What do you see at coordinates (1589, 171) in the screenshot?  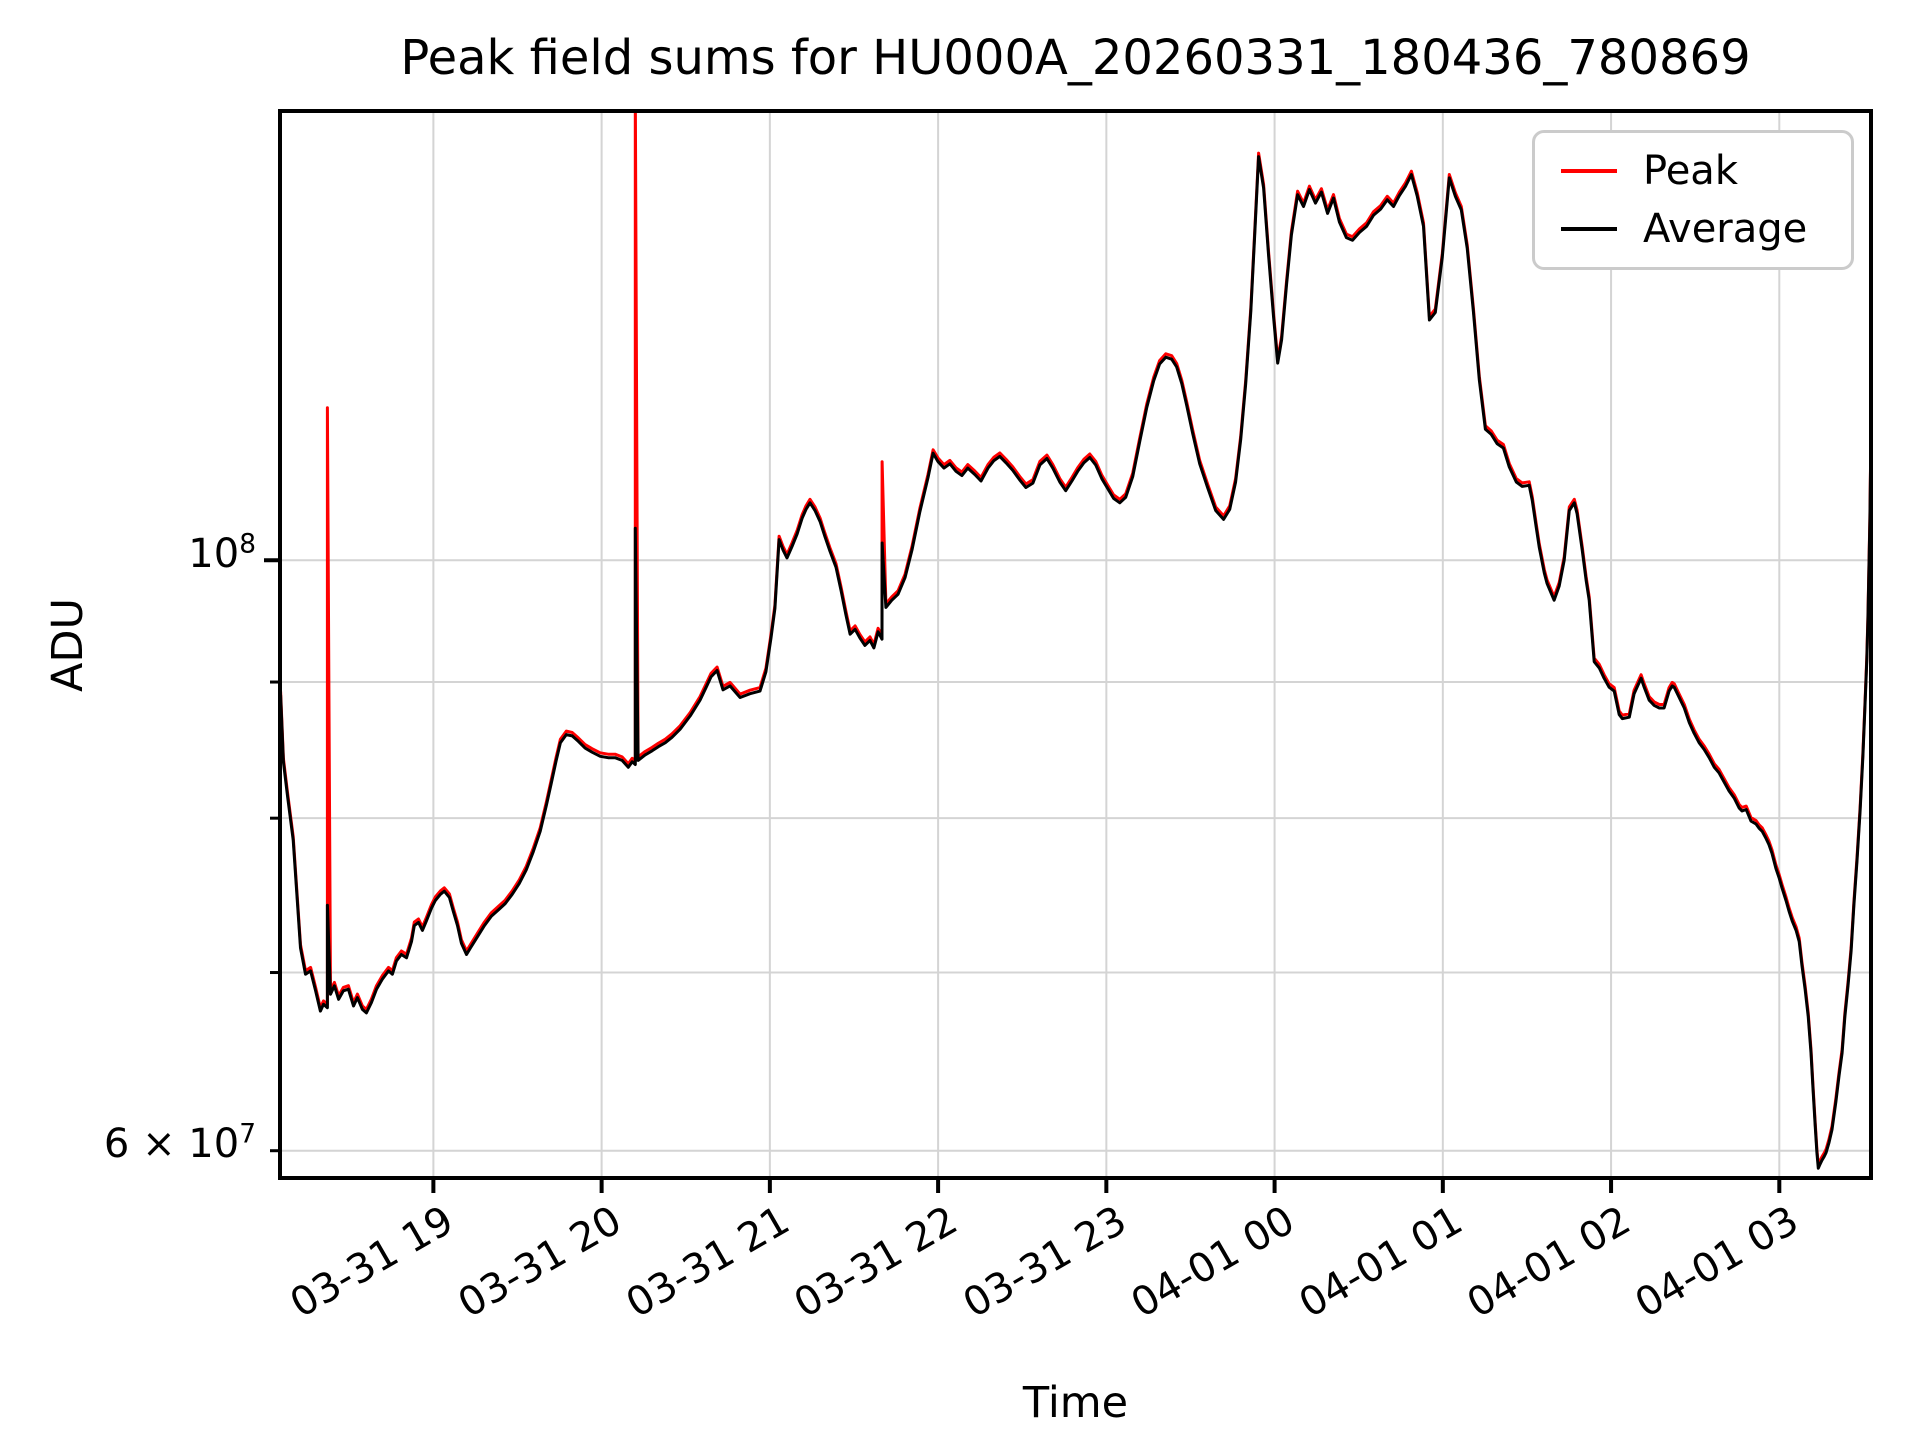 I see `peak-line-sample` at bounding box center [1589, 171].